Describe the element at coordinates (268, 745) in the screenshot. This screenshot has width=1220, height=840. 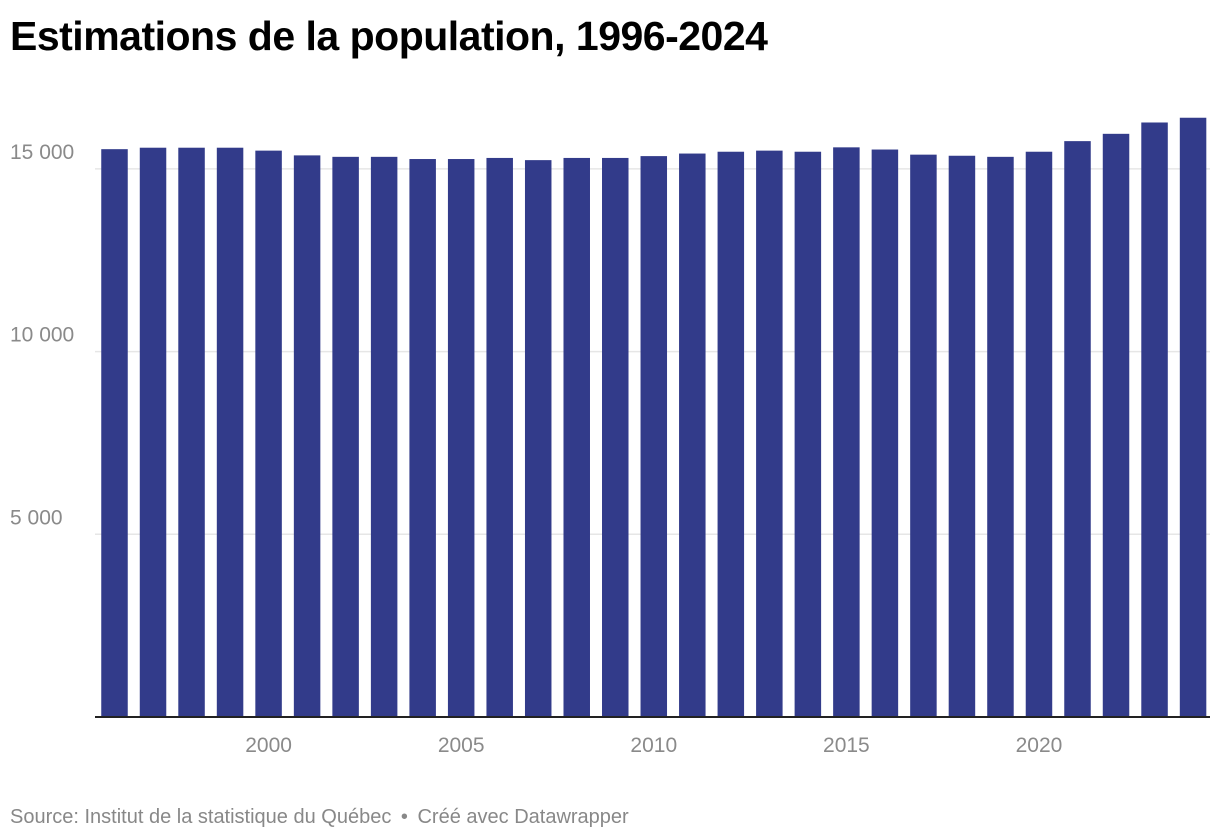
I see `x-tick-label: 2000` at that location.